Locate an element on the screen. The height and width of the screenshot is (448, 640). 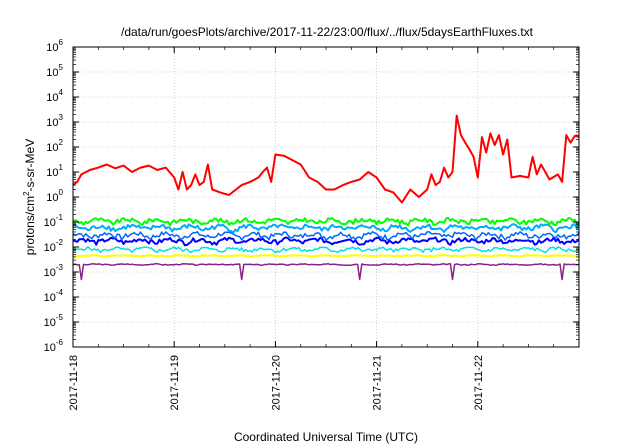
y-tick-exp: -3 is located at coordinates (60, 267).